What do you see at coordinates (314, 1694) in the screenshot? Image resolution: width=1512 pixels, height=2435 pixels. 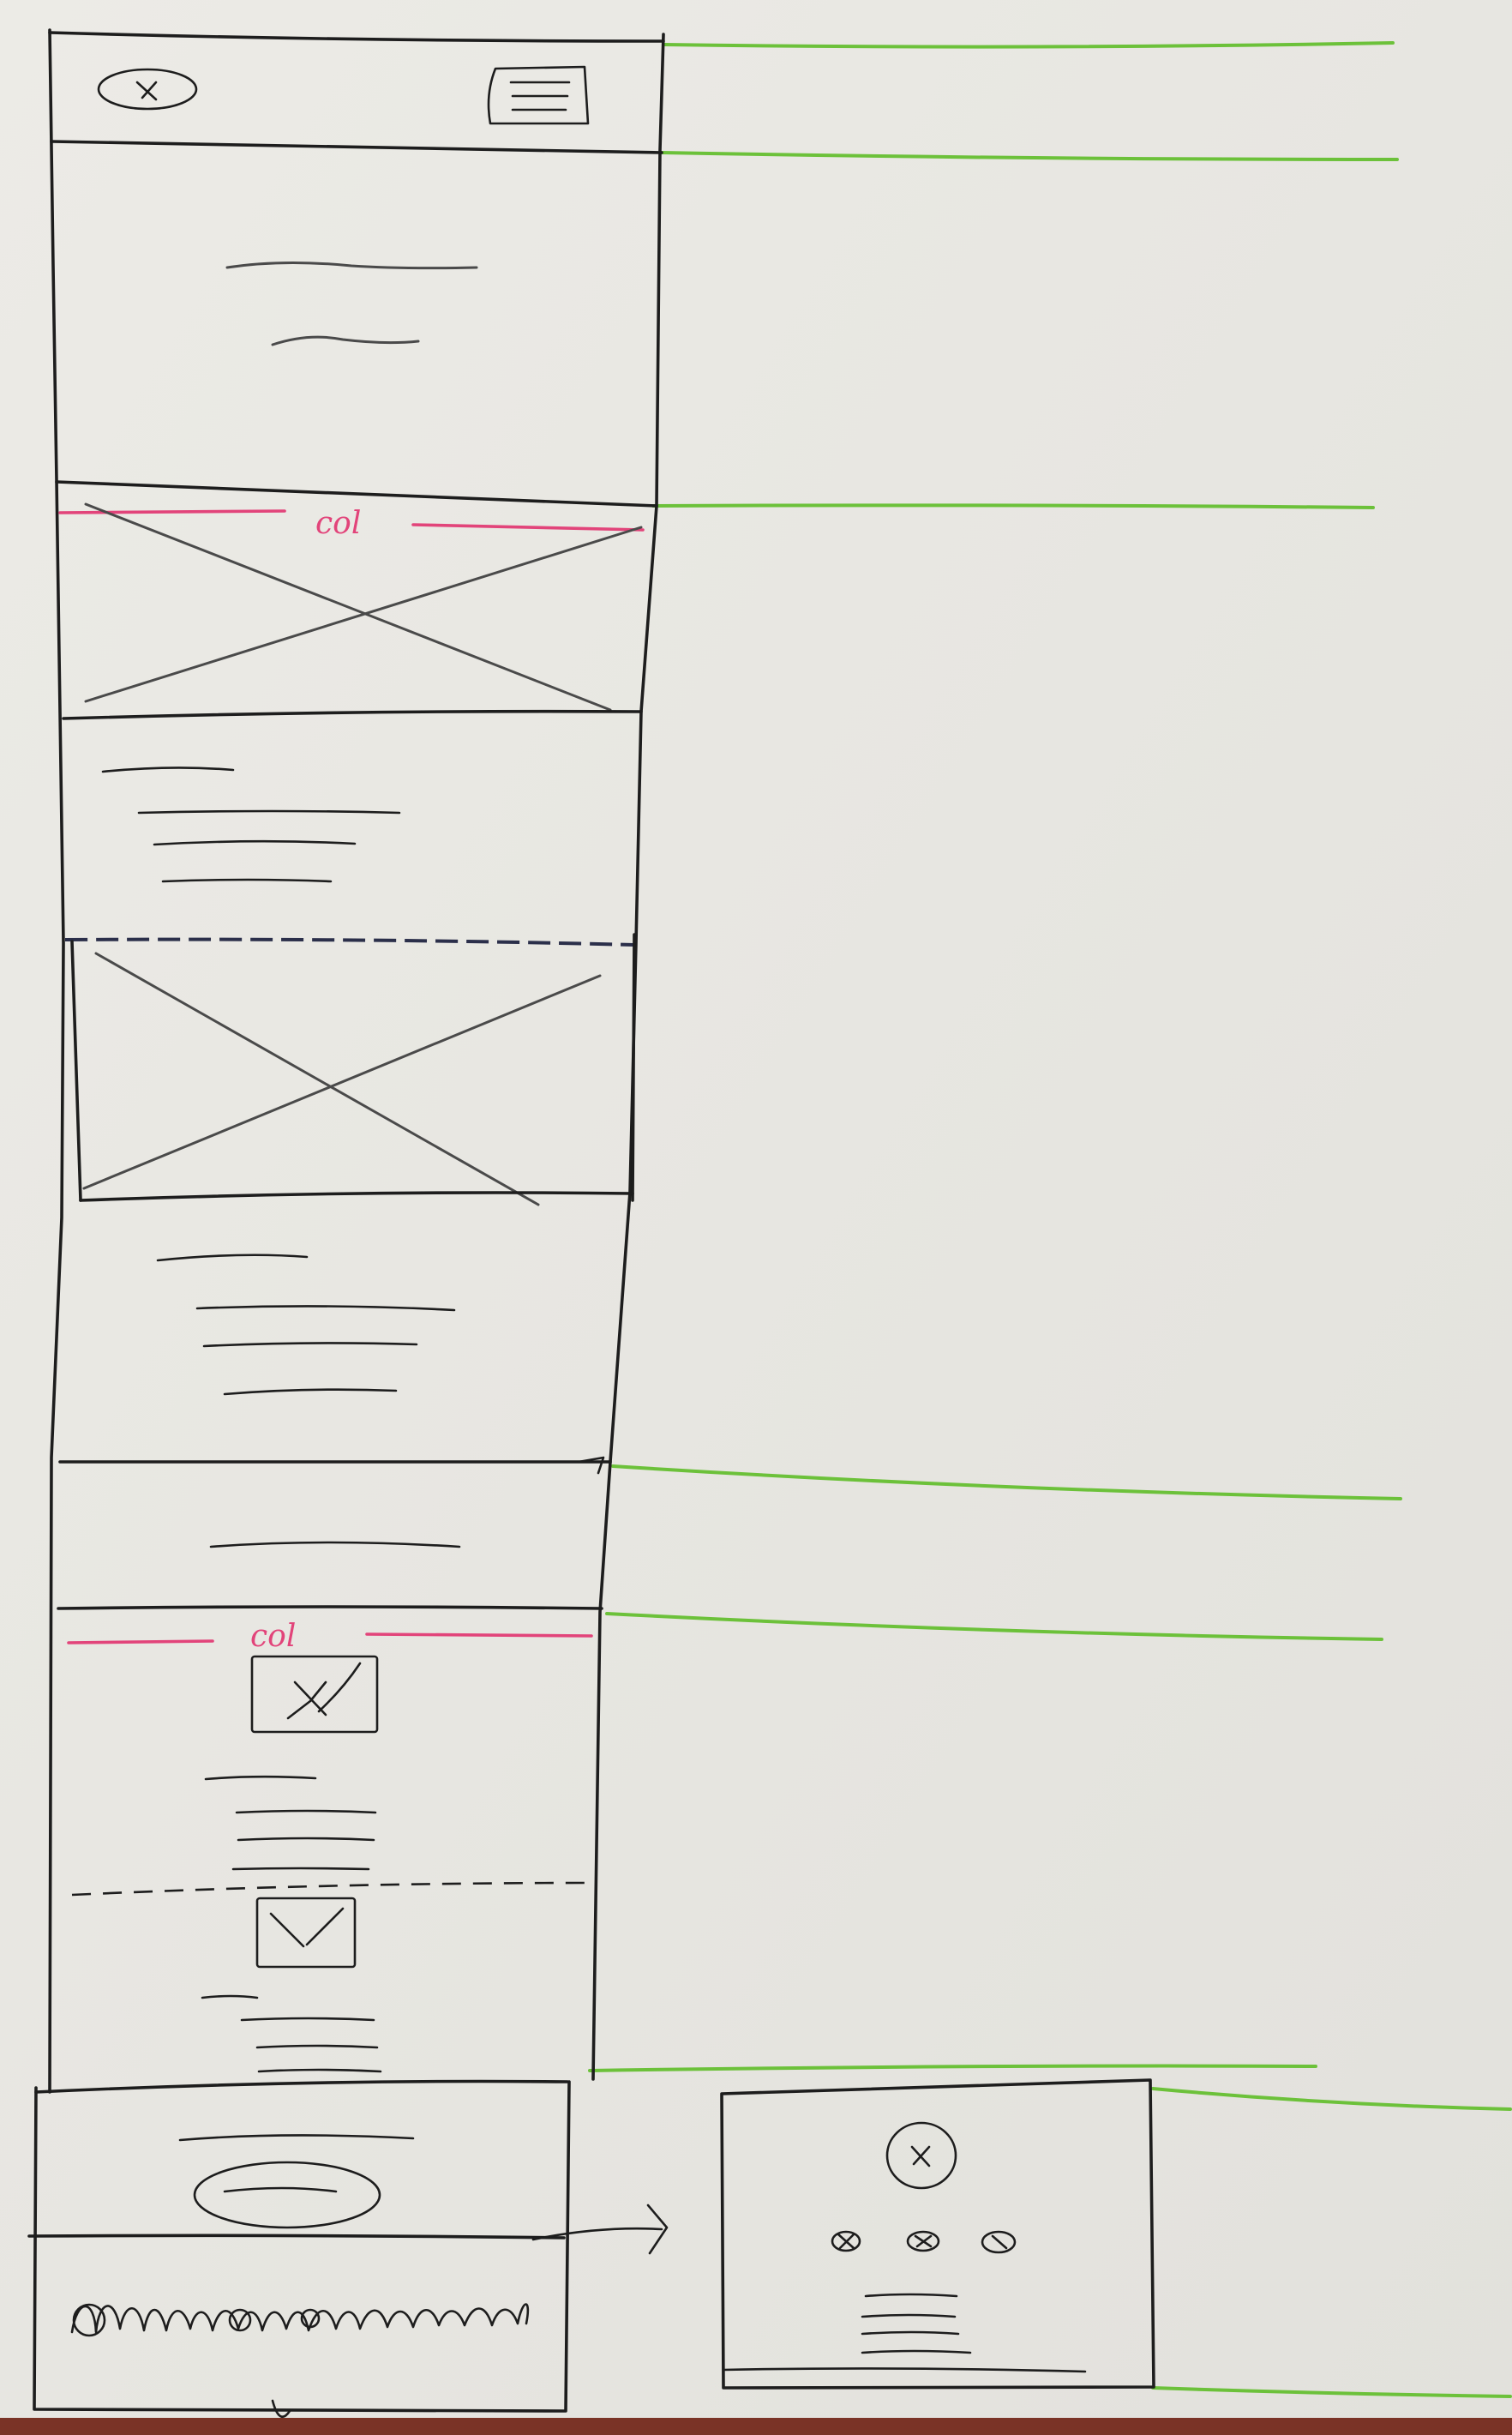 I see `list-item-1-image` at bounding box center [314, 1694].